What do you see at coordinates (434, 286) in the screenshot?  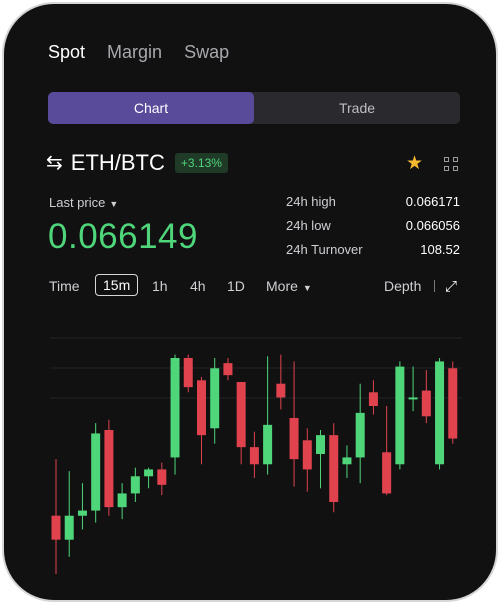 I see `divider` at bounding box center [434, 286].